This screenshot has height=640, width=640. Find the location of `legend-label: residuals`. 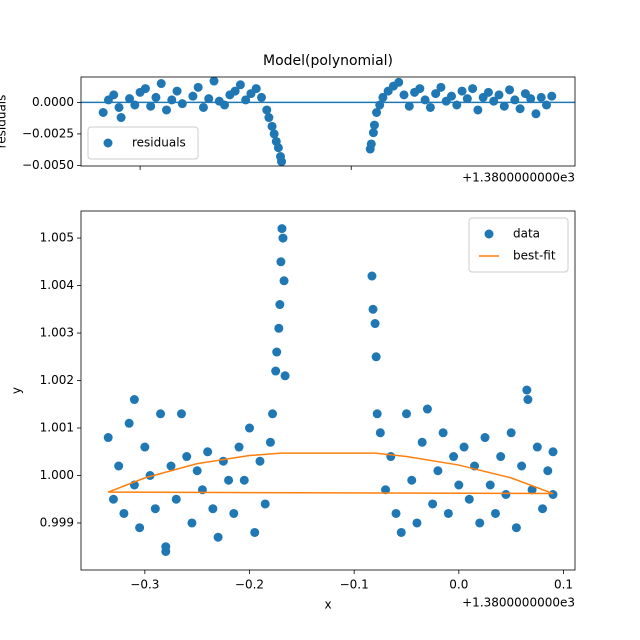

legend-label: residuals is located at coordinates (159, 143).